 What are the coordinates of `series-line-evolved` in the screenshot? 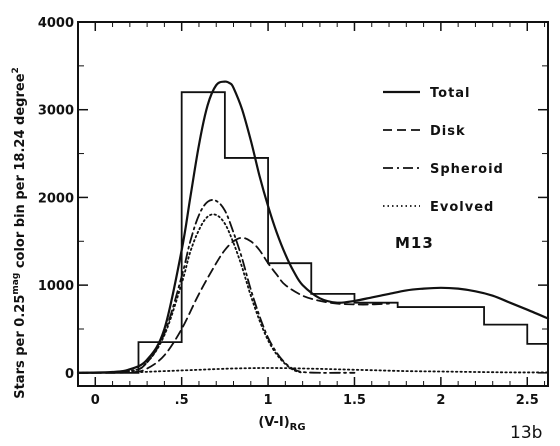 It's located at (190, 293).